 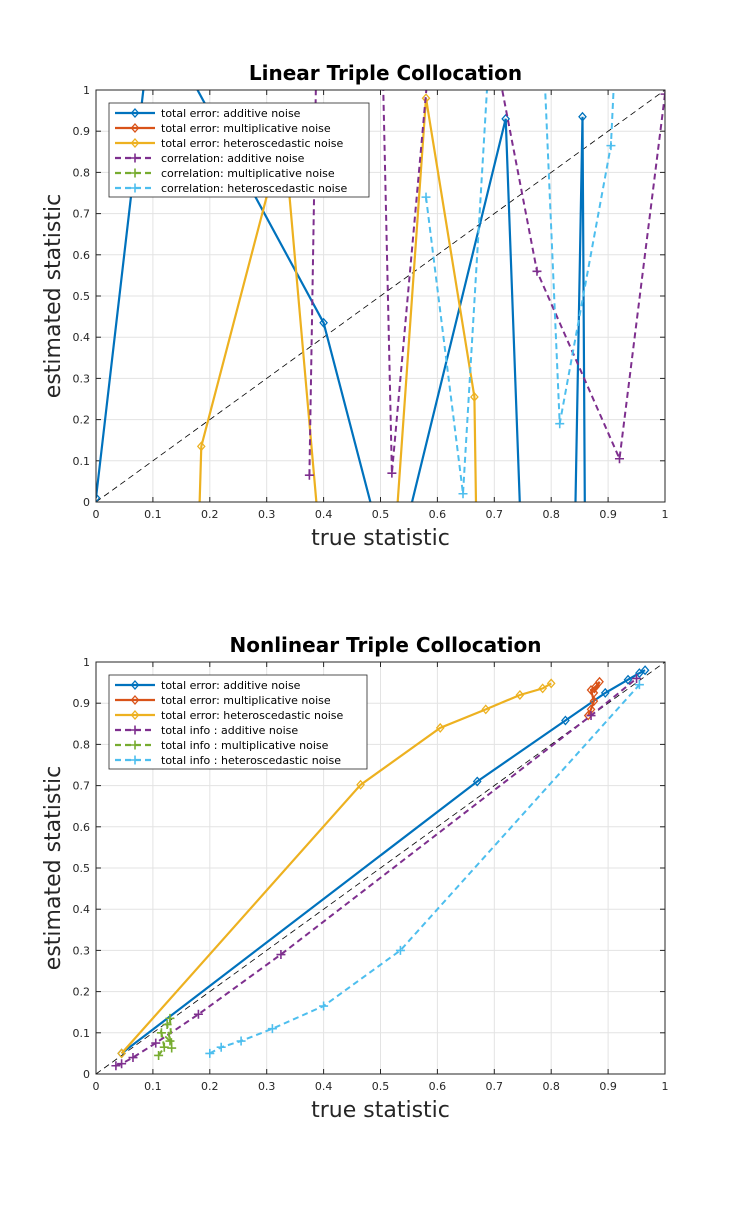 I want to click on legend-label: correlation: additive noise, so click(x=233, y=158).